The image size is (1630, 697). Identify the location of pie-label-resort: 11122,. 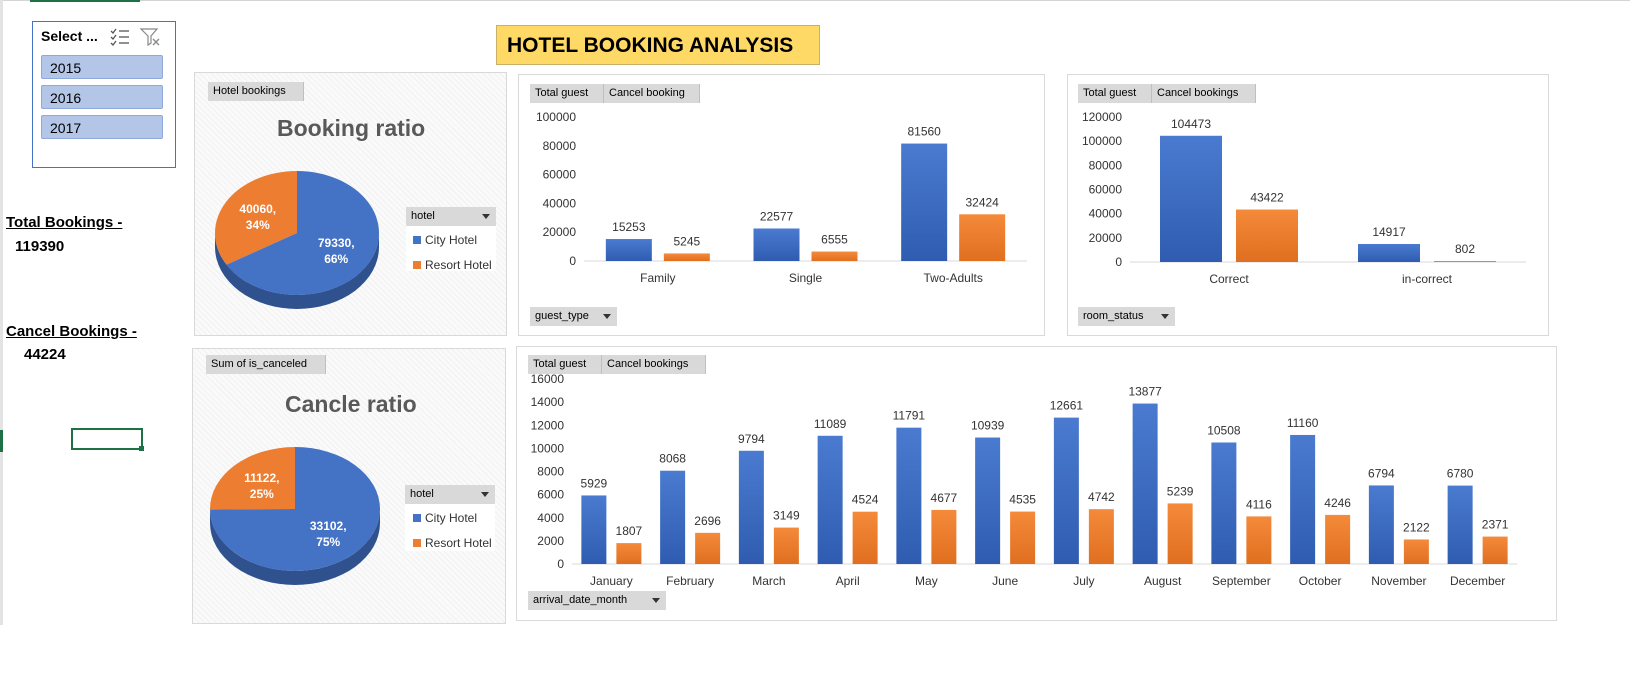
(261, 478).